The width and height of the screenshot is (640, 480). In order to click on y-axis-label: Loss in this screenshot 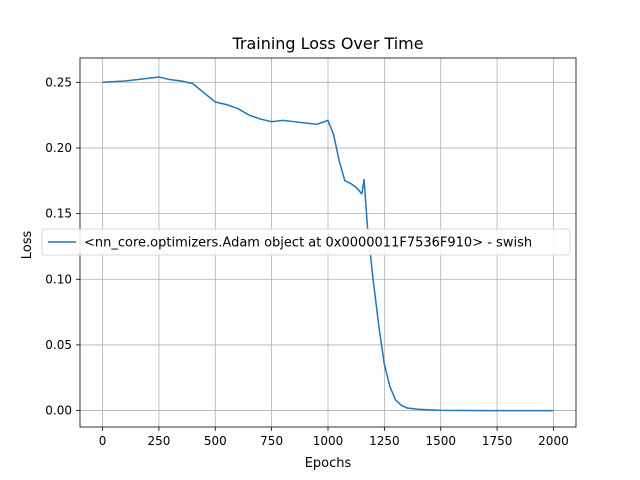, I will do `click(27, 245)`.